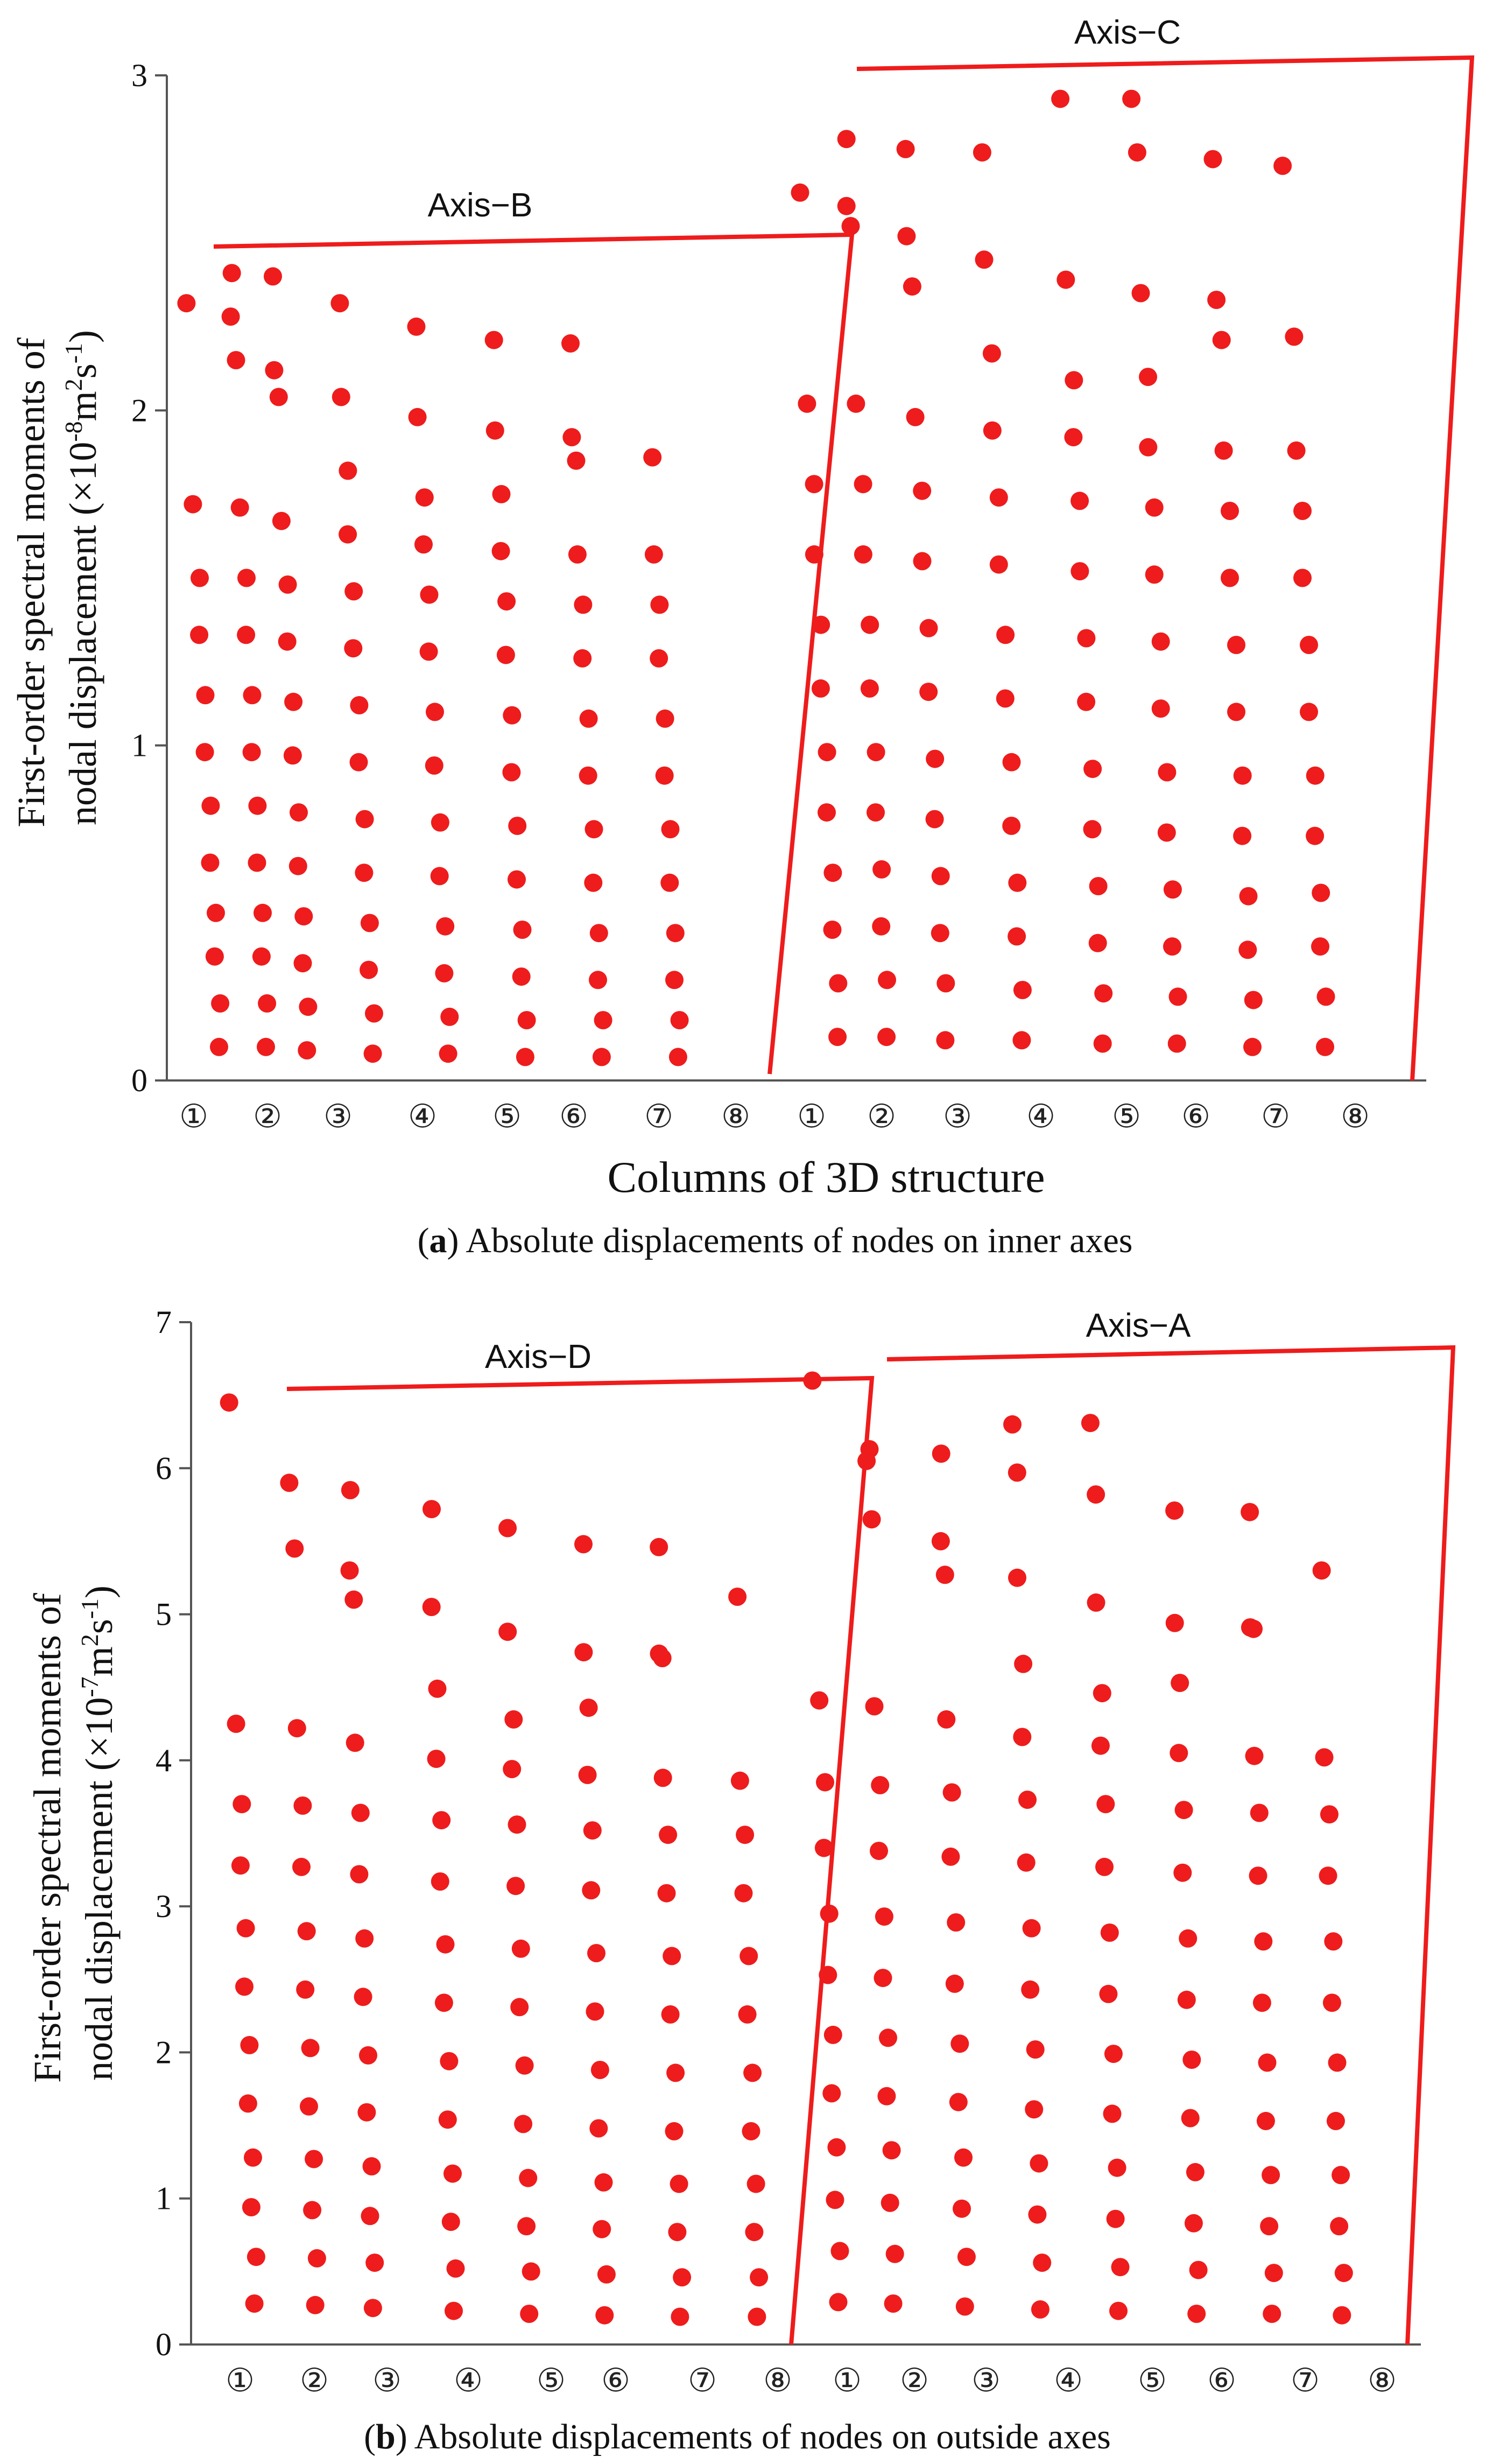 Image resolution: width=1486 pixels, height=2464 pixels. Describe the element at coordinates (1355, 1116) in the screenshot. I see `column-label: ⑧` at that location.